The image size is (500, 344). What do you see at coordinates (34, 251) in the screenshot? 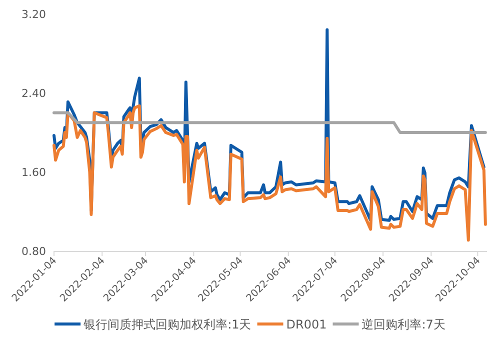
I see `y-tick-label: 0.80` at bounding box center [34, 251].